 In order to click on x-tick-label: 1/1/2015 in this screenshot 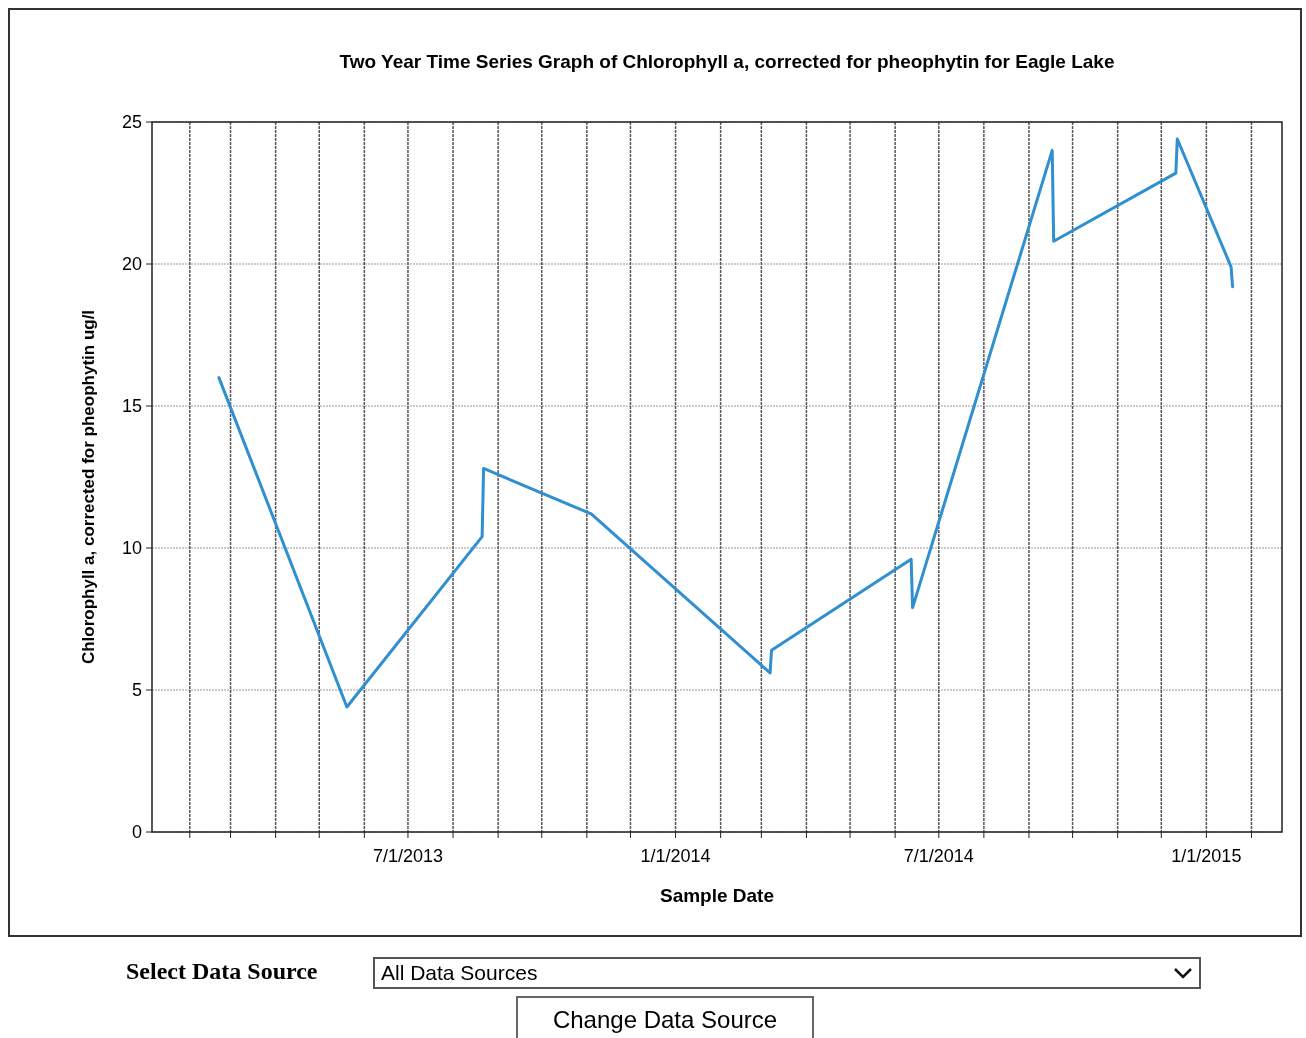, I will do `click(1206, 856)`.